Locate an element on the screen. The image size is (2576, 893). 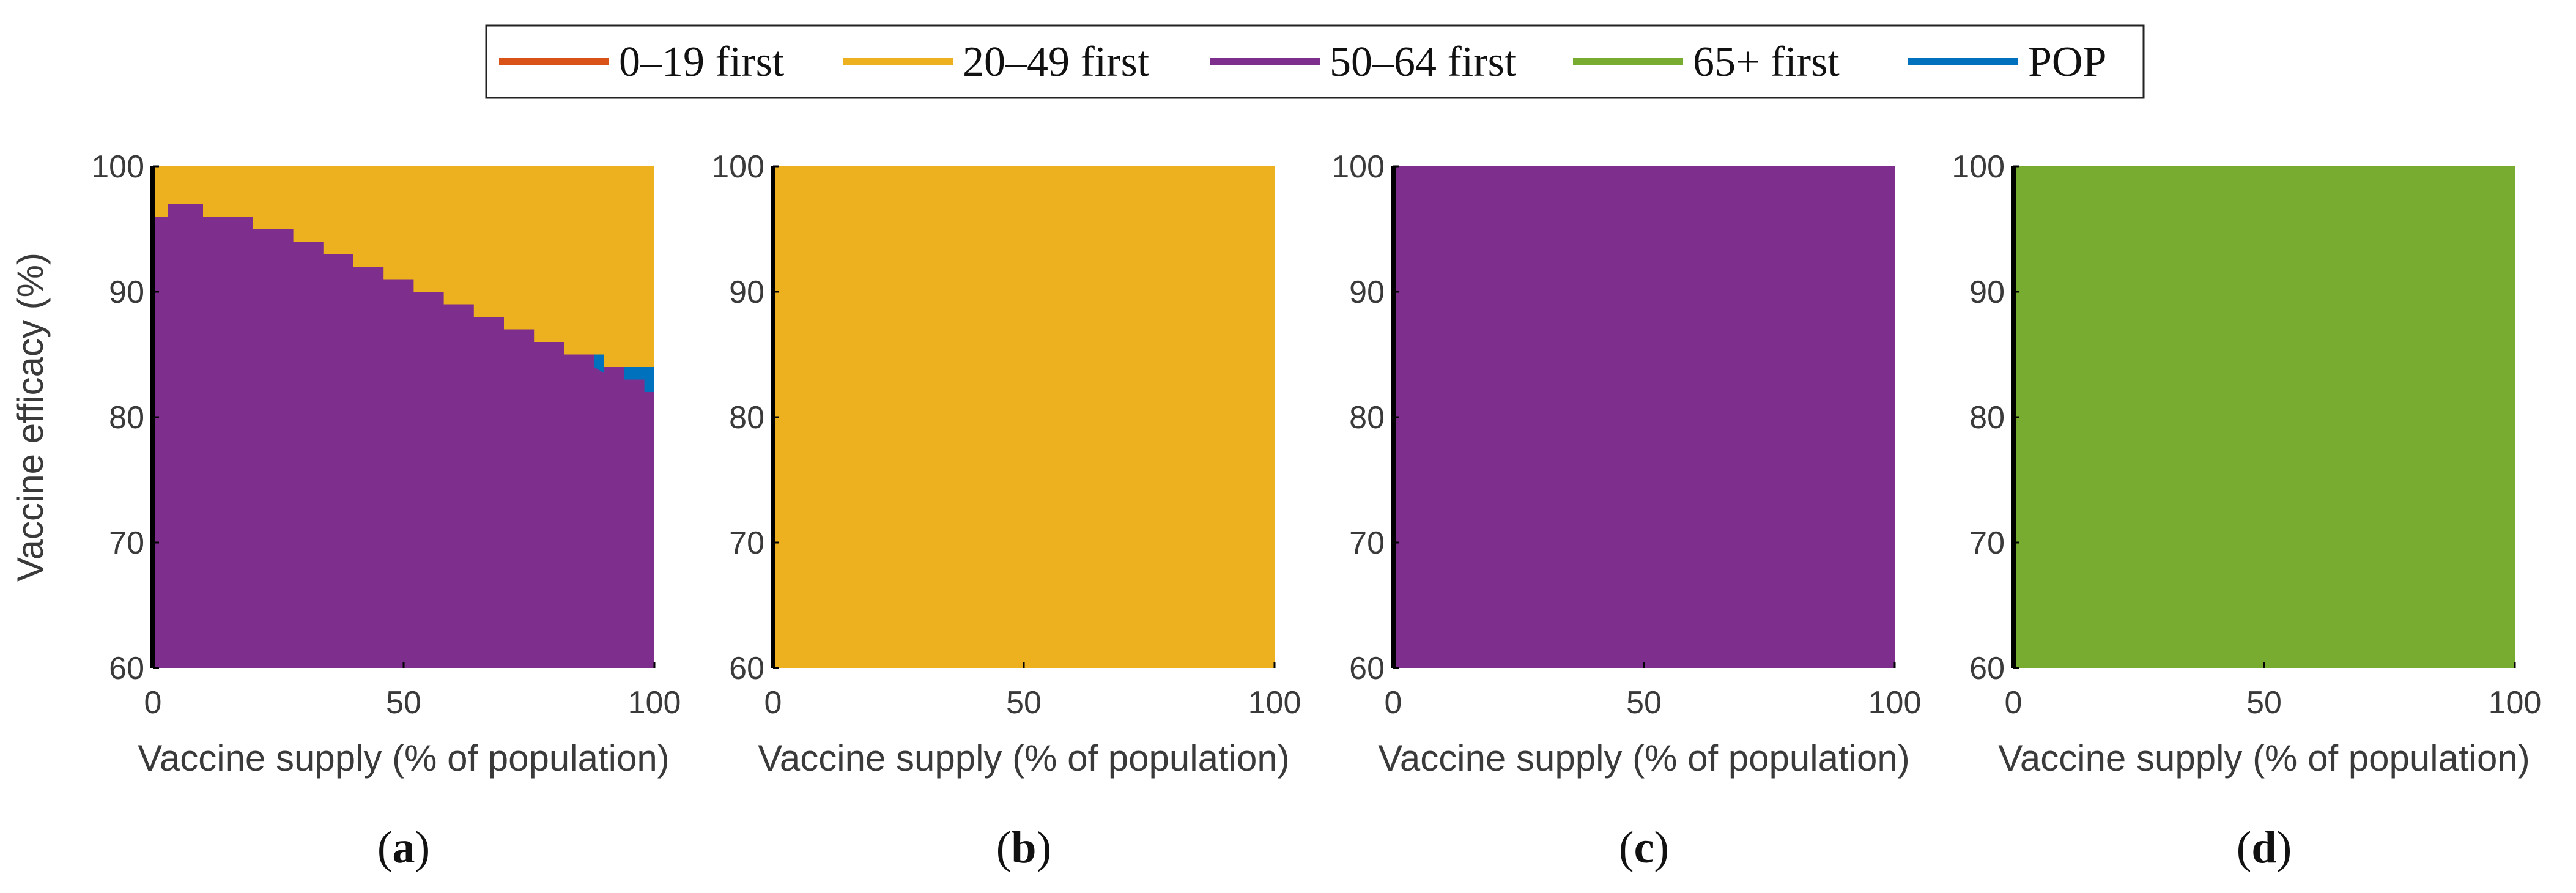
legend-label-0-19-first: 0–19 first is located at coordinates (702, 62).